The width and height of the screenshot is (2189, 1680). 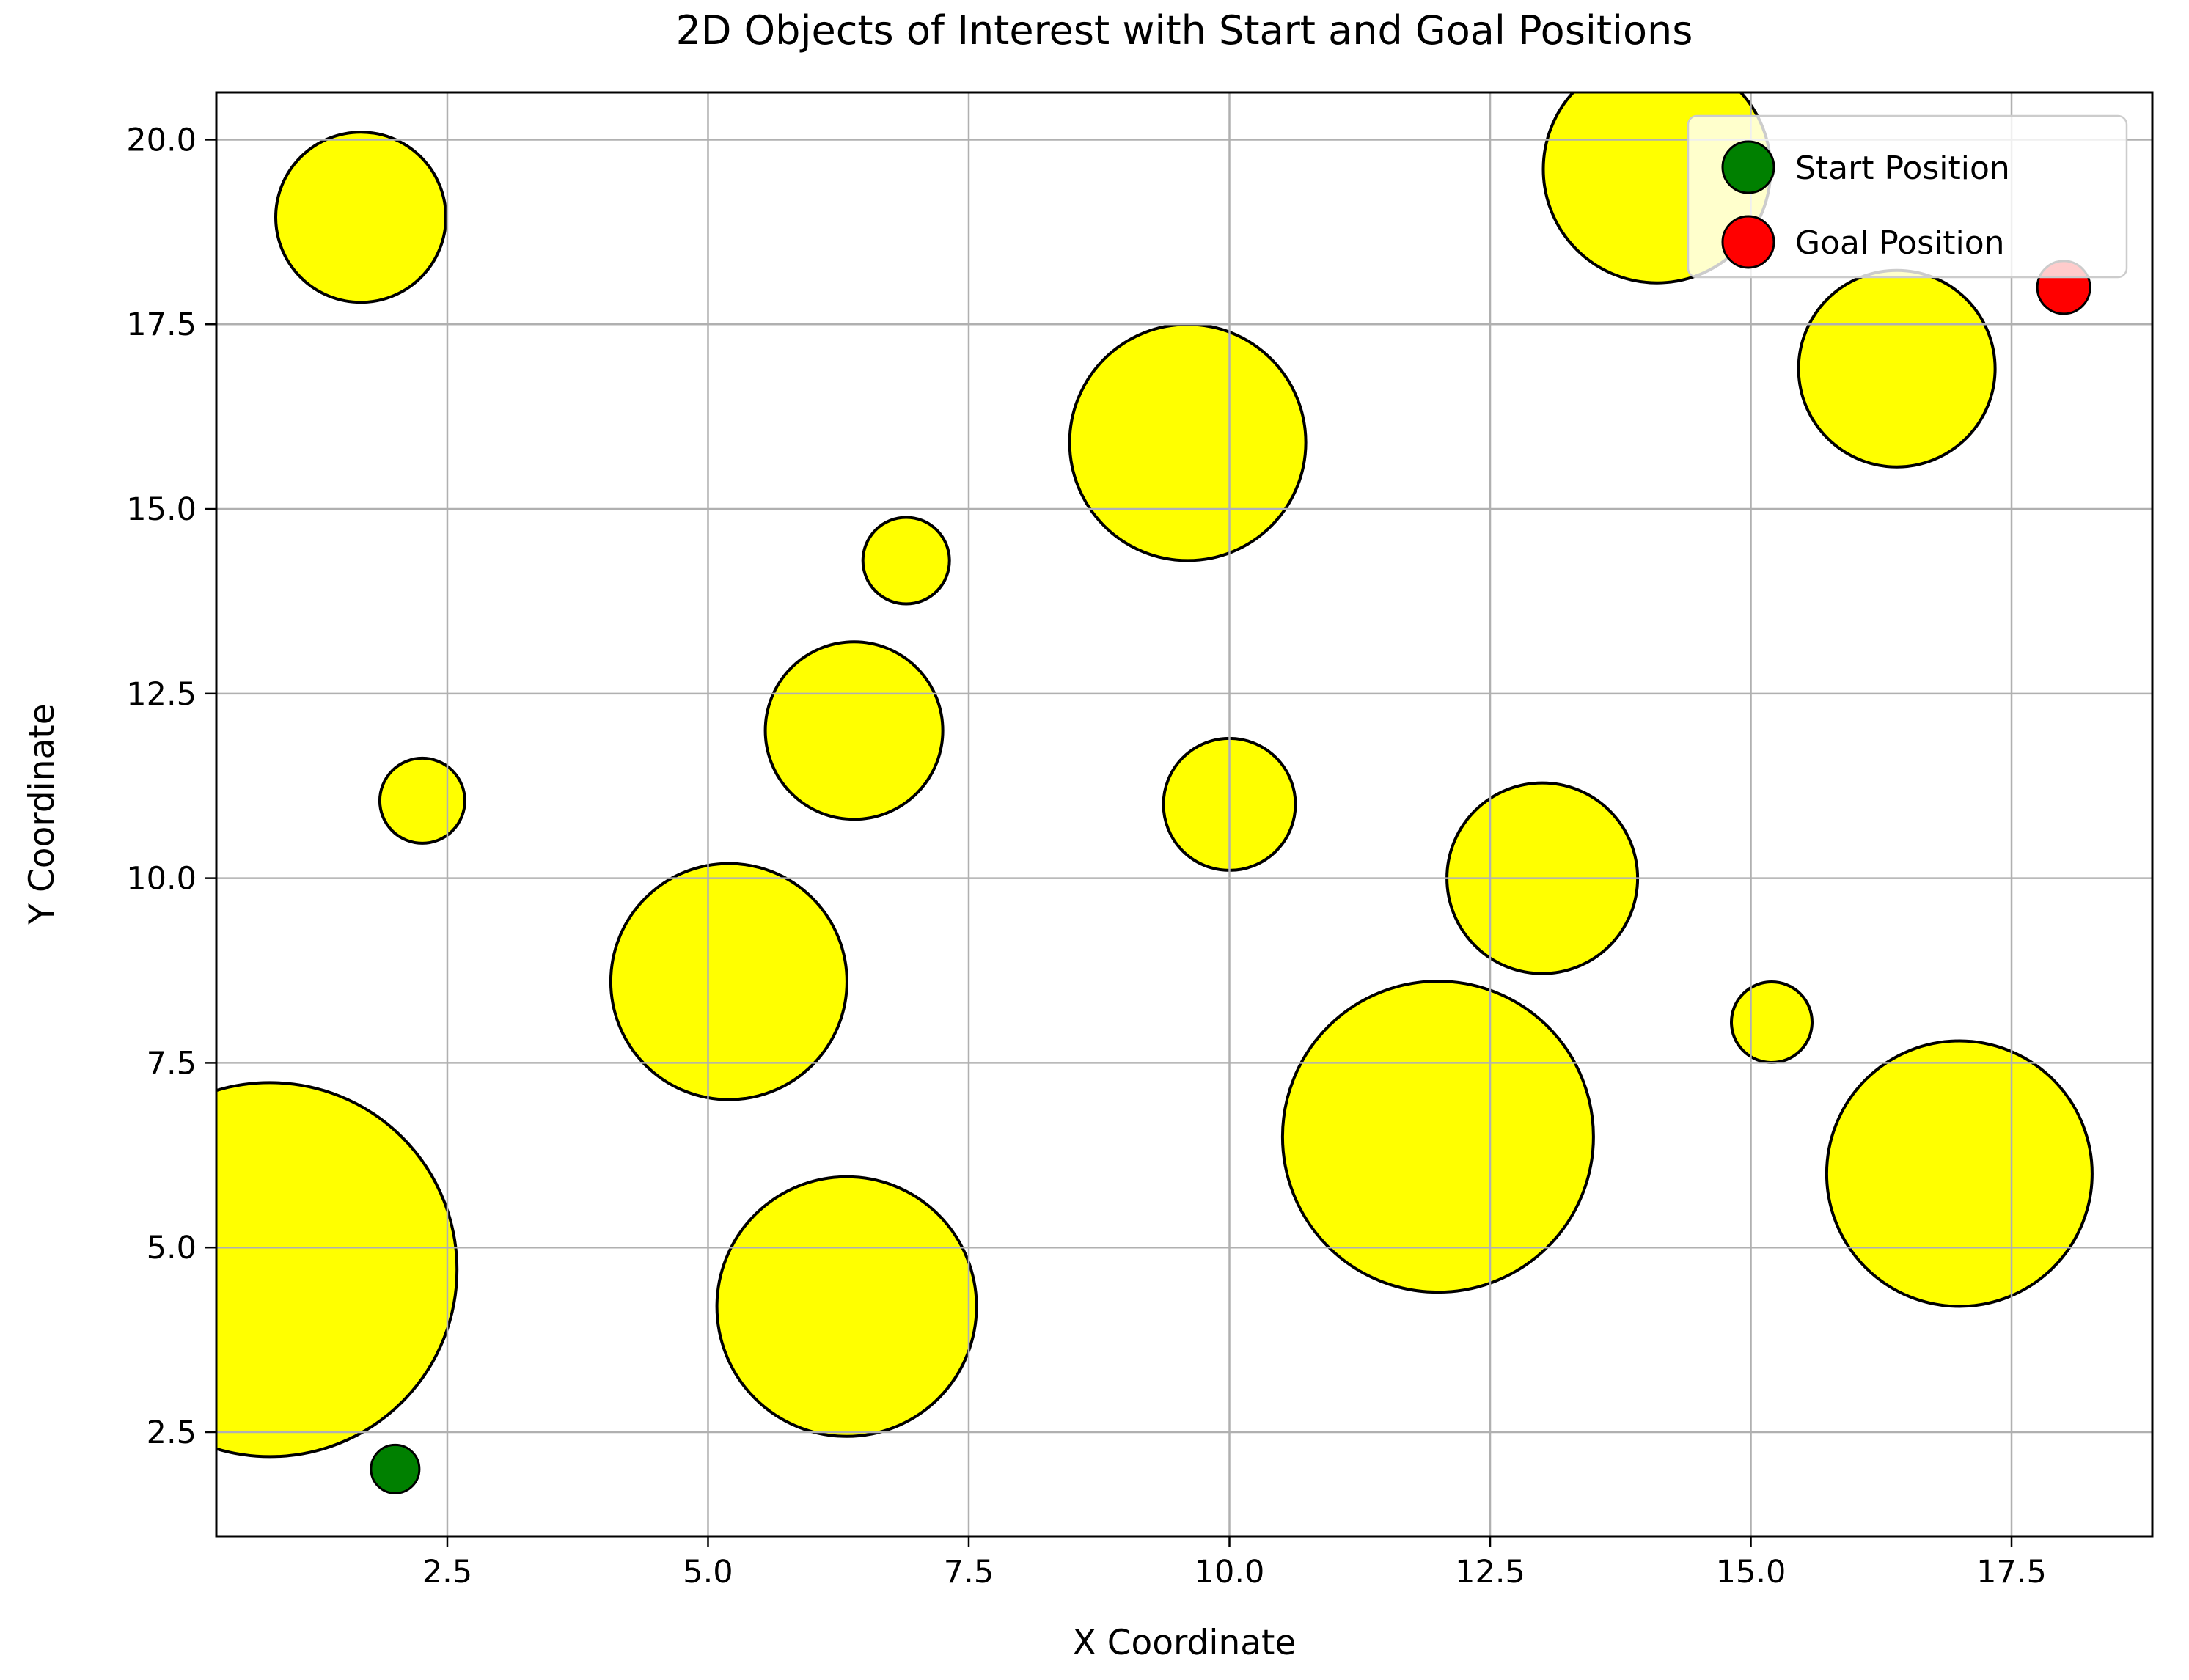 What do you see at coordinates (1748, 167) in the screenshot?
I see `legend-marker-start` at bounding box center [1748, 167].